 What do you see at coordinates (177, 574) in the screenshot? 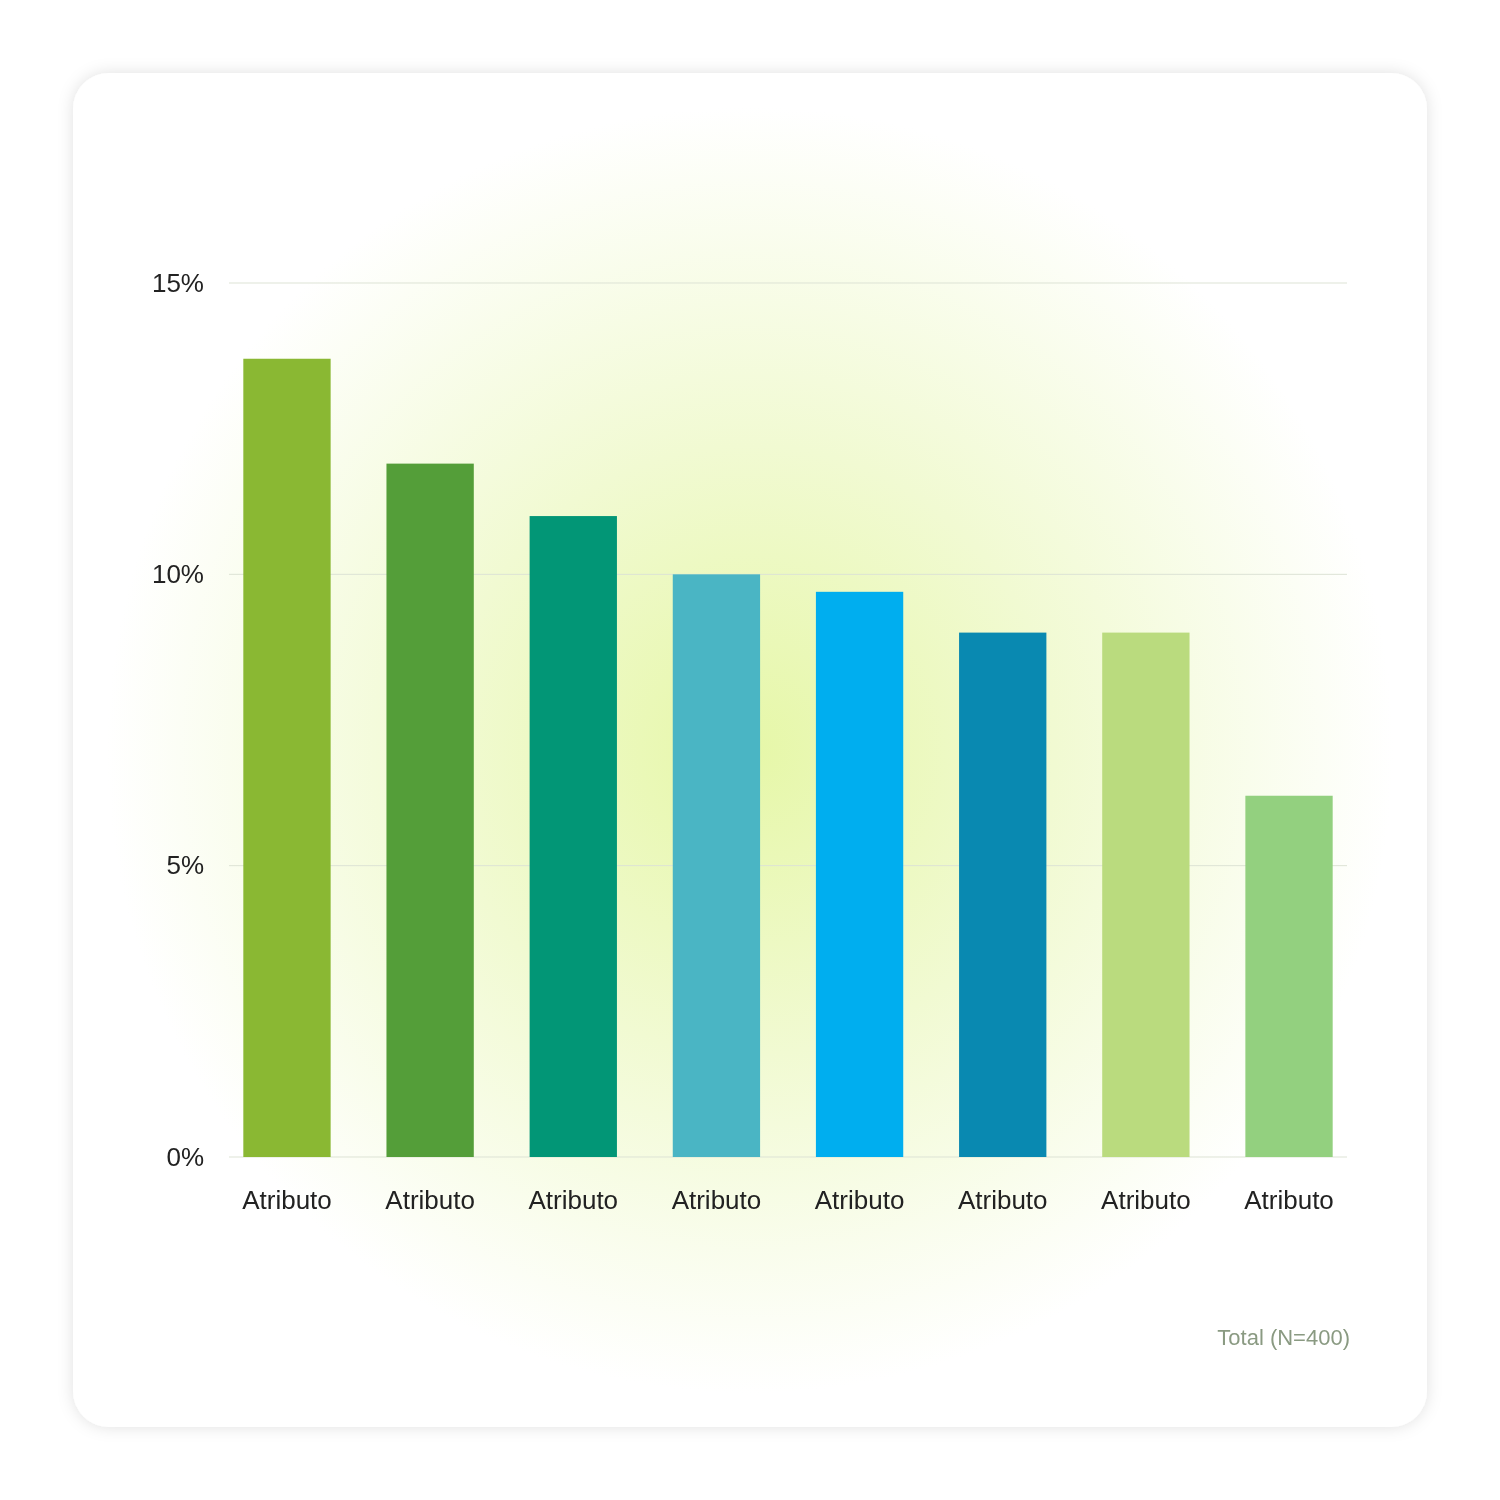
I see `y-tick-label: 10%` at bounding box center [177, 574].